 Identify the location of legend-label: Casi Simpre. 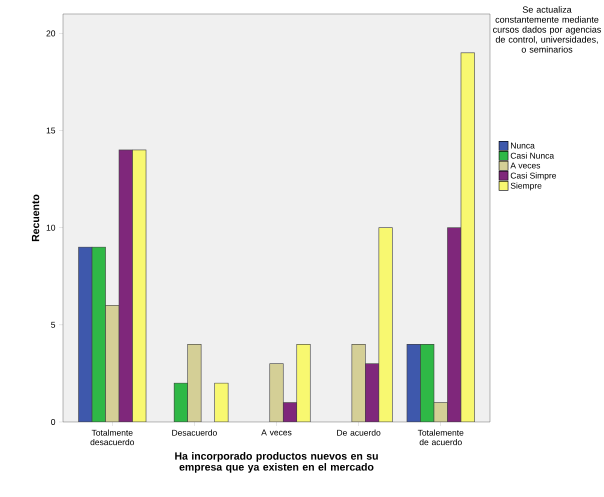
(533, 176).